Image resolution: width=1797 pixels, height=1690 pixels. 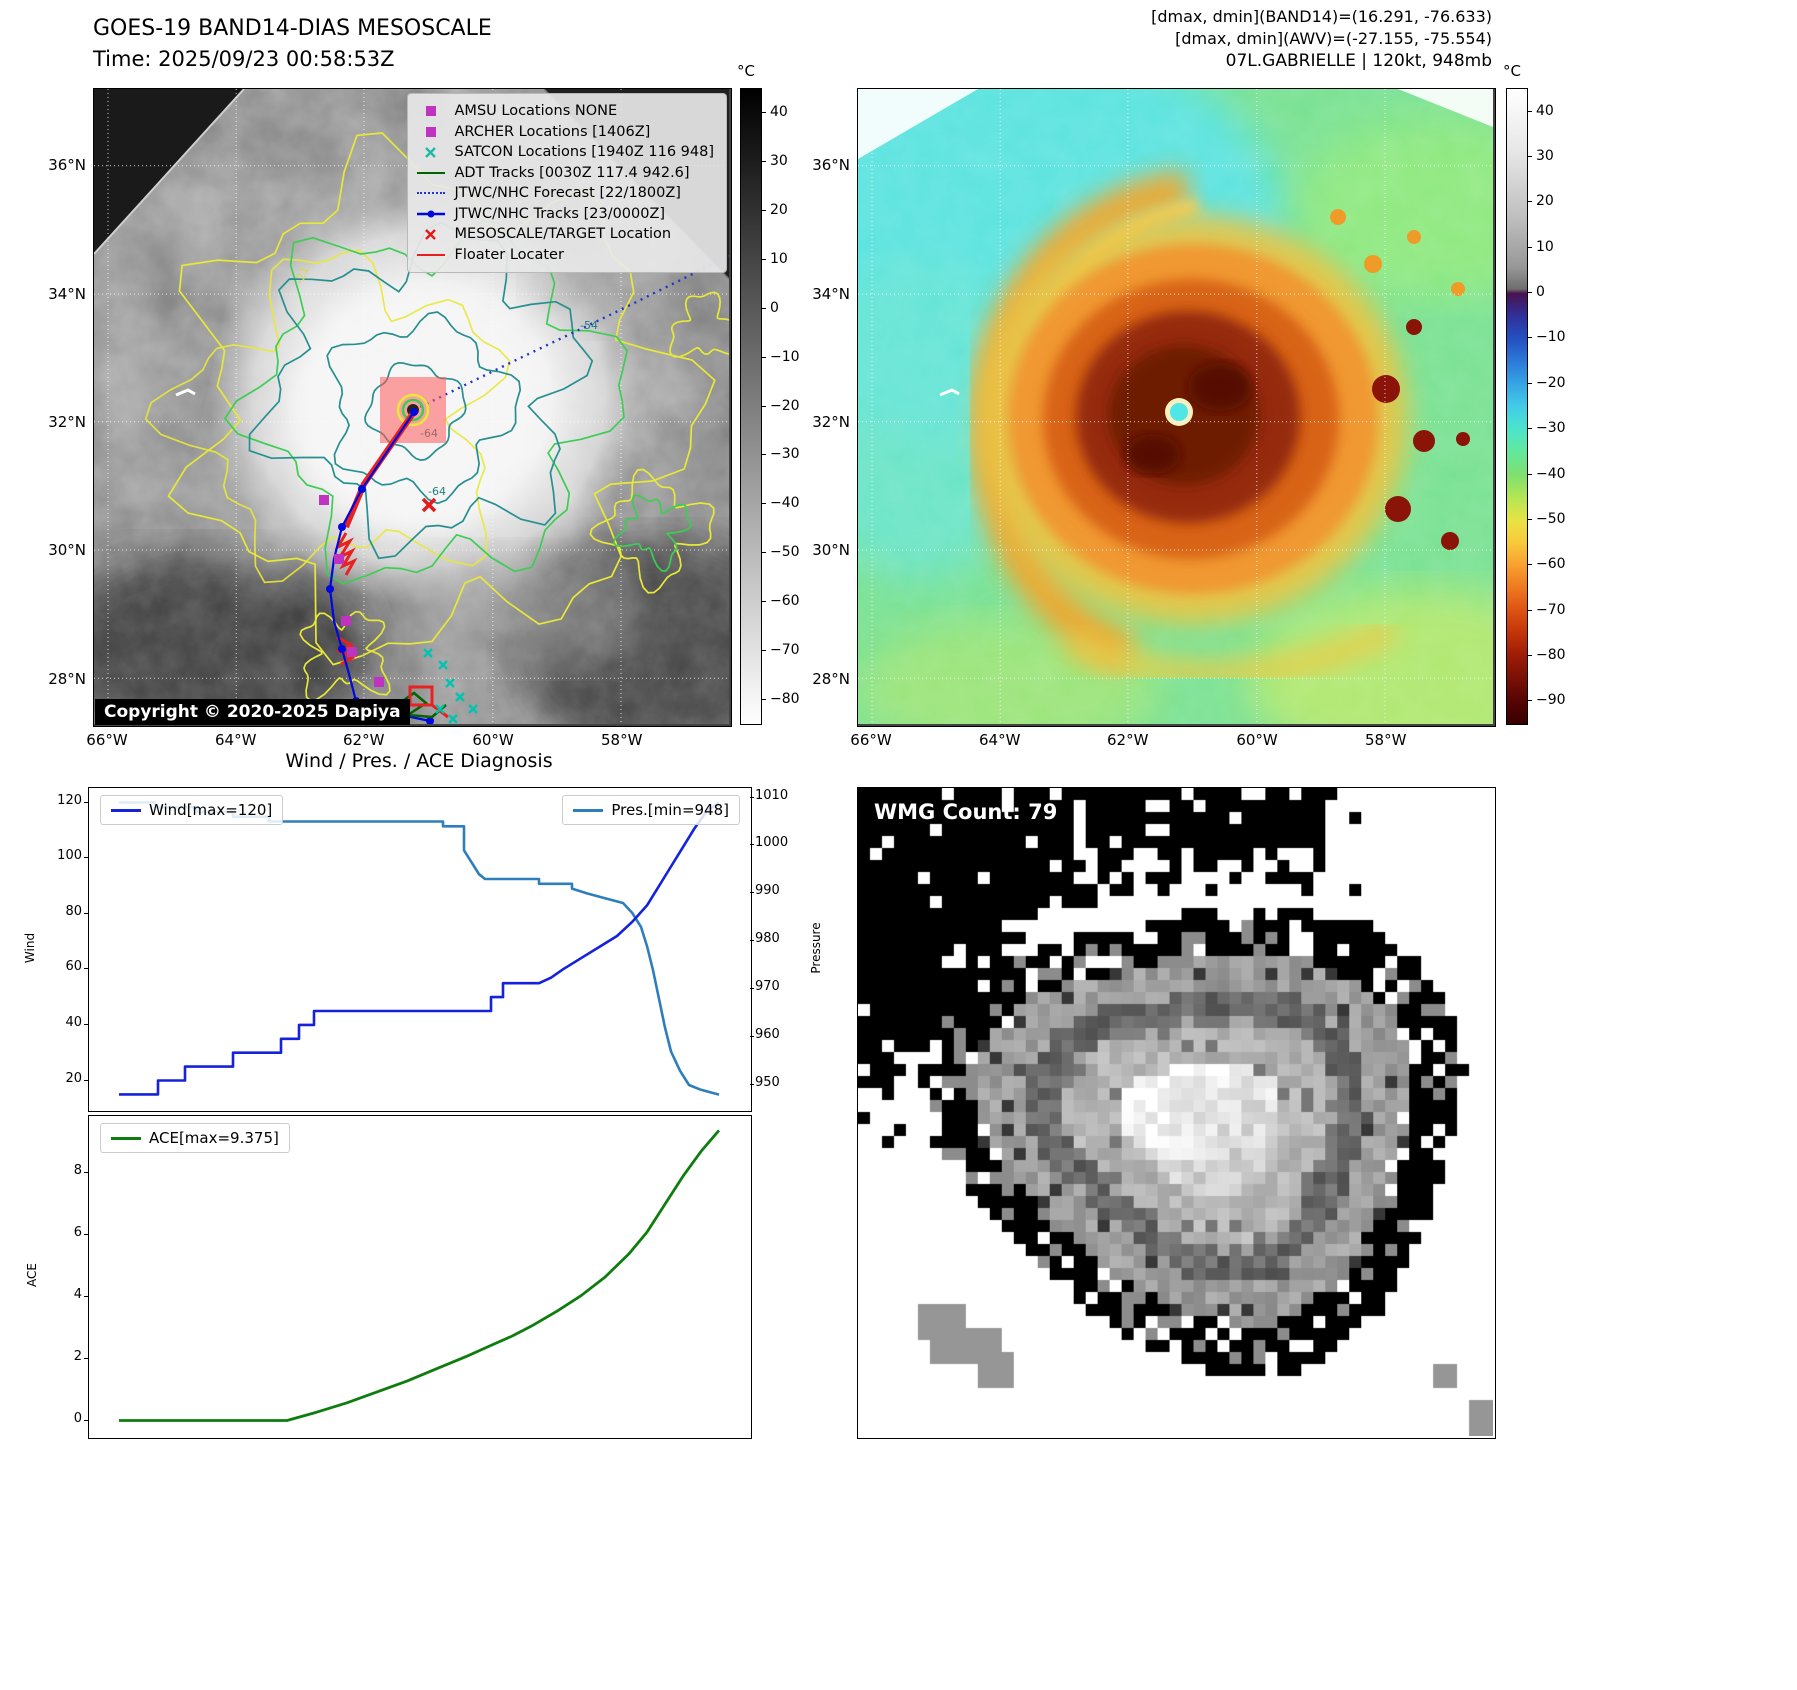 I want to click on colorbar-band14-unit: °C, so click(x=746, y=71).